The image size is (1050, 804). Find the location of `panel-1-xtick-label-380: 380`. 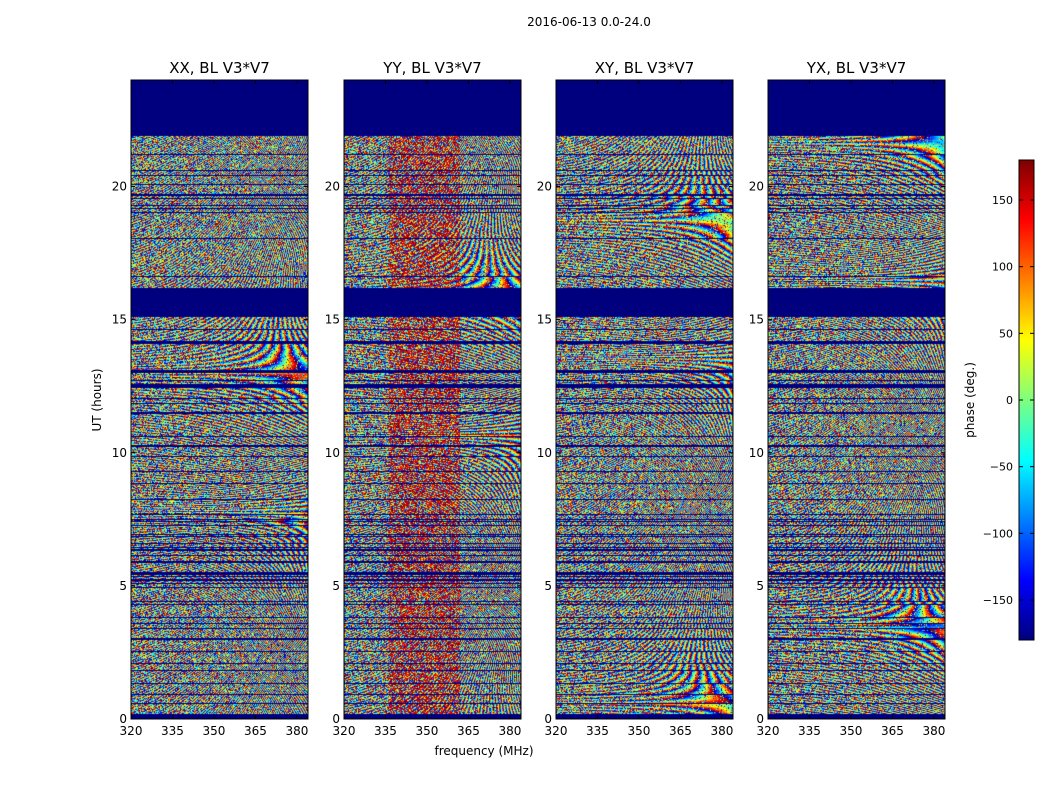

panel-1-xtick-label-380: 380 is located at coordinates (509, 731).